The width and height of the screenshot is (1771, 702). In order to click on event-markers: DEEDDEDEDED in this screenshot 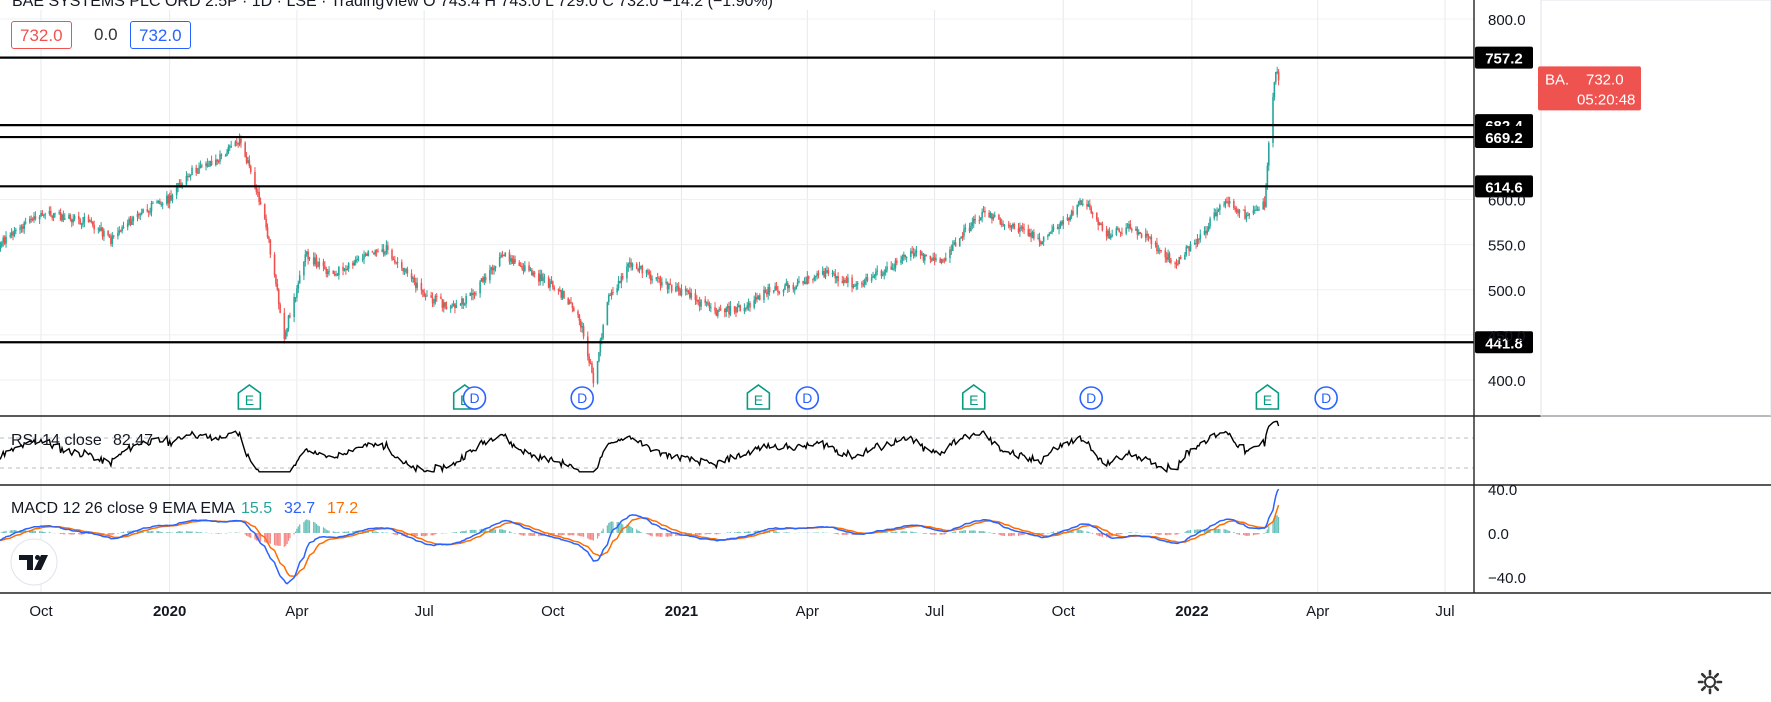, I will do `click(669, 397)`.